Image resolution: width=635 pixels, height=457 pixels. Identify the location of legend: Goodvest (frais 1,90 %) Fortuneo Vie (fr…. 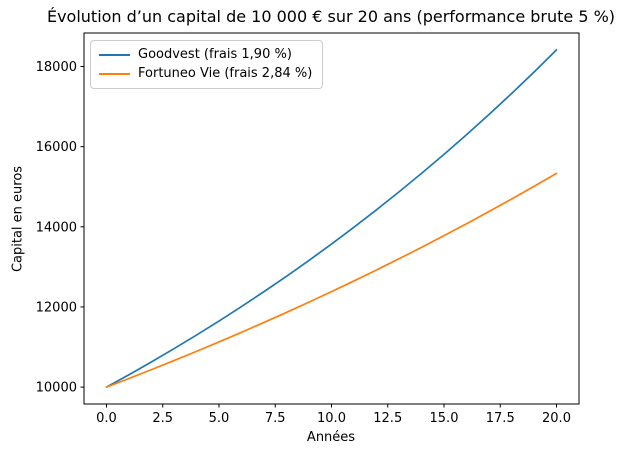
(207, 64).